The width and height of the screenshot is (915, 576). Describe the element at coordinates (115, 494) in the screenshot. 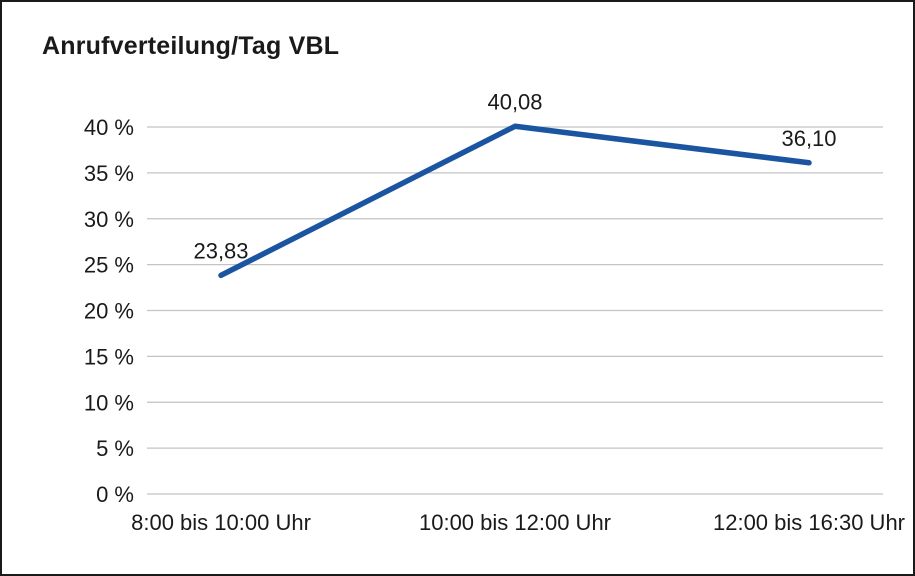

I see `y-axis-tick-label: 0 %` at that location.